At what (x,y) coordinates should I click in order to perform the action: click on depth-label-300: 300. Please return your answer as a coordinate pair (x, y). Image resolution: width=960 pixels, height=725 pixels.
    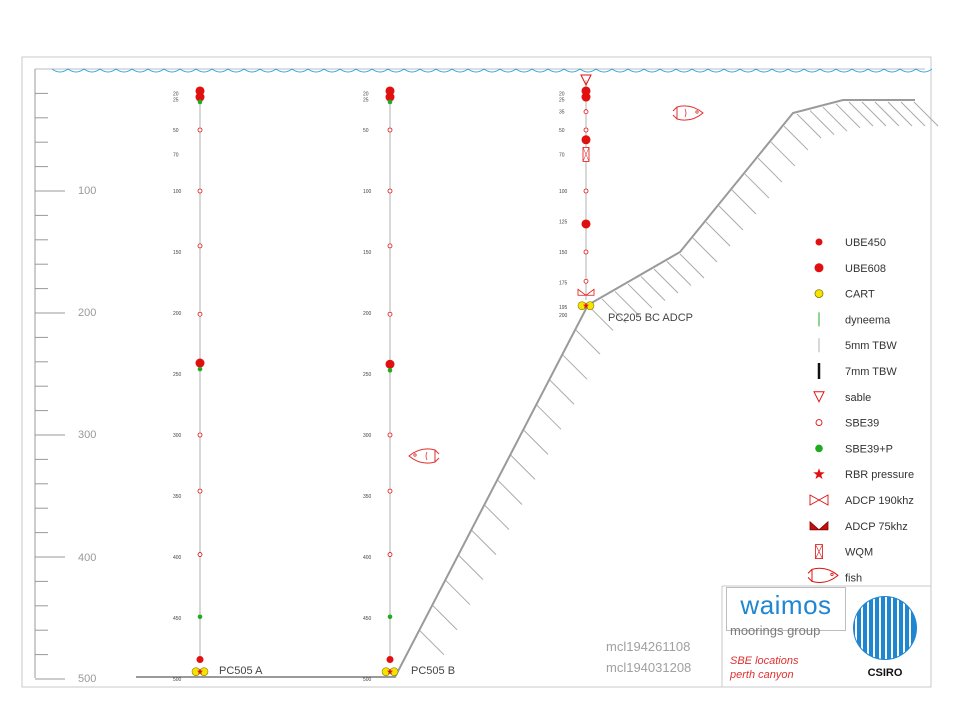
    Looking at the image, I should click on (87, 435).